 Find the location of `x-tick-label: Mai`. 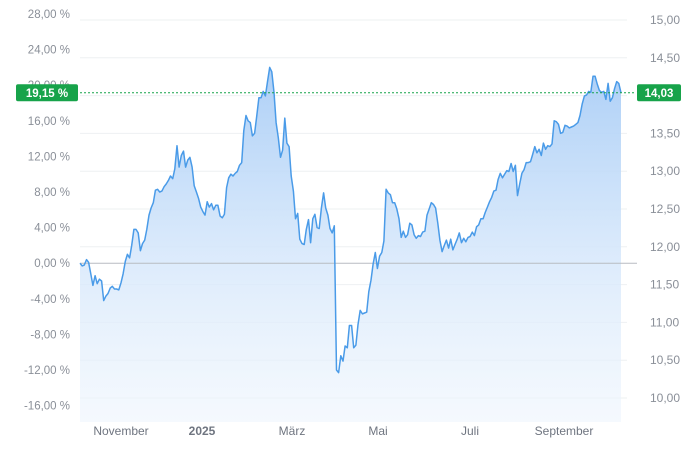

x-tick-label: Mai is located at coordinates (377, 431).